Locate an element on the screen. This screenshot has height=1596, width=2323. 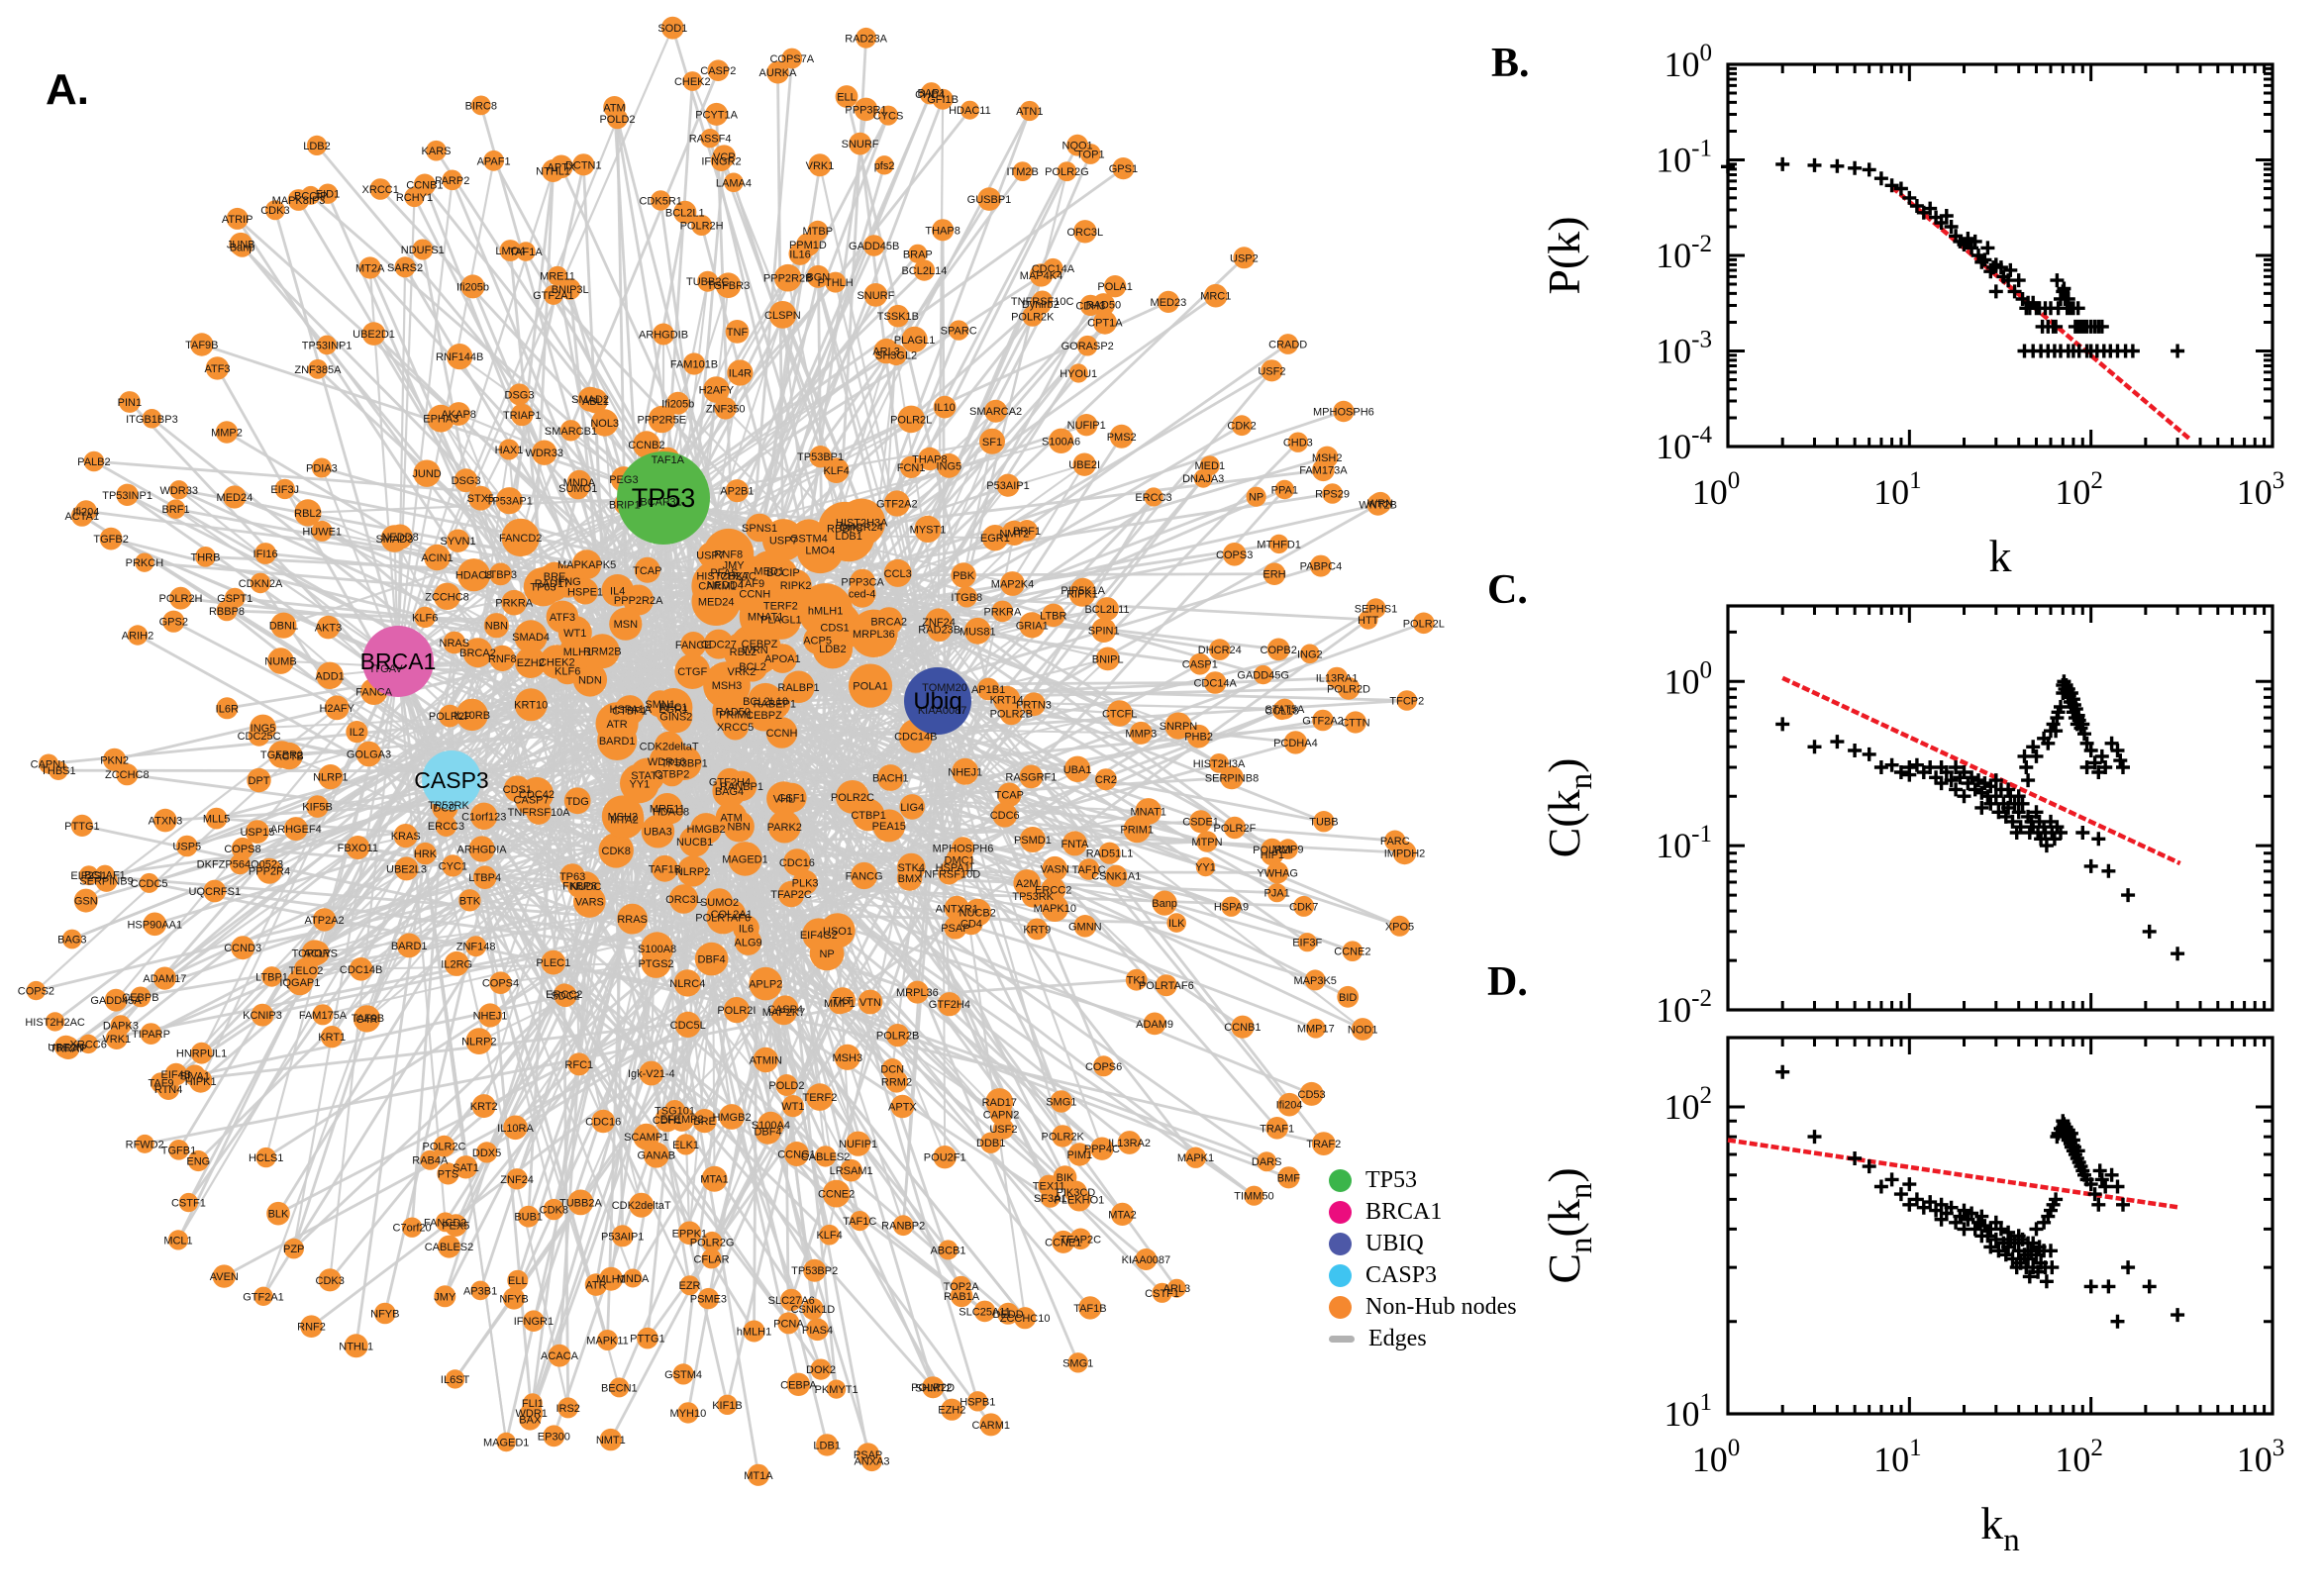
node-circle-icon is located at coordinates (1340, 1275).